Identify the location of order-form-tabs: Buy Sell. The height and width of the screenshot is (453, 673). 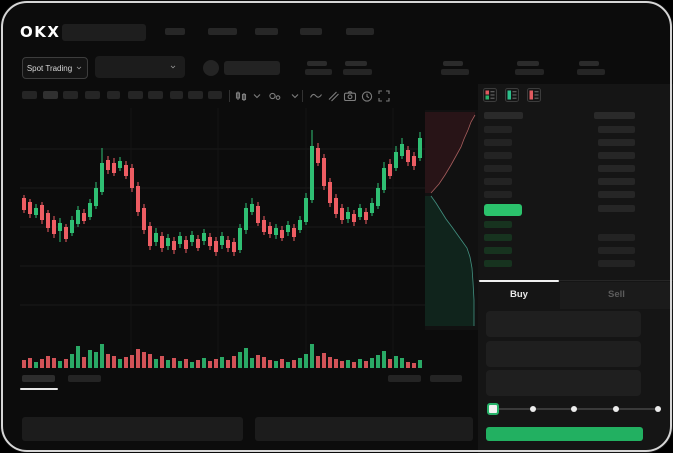
(575, 295).